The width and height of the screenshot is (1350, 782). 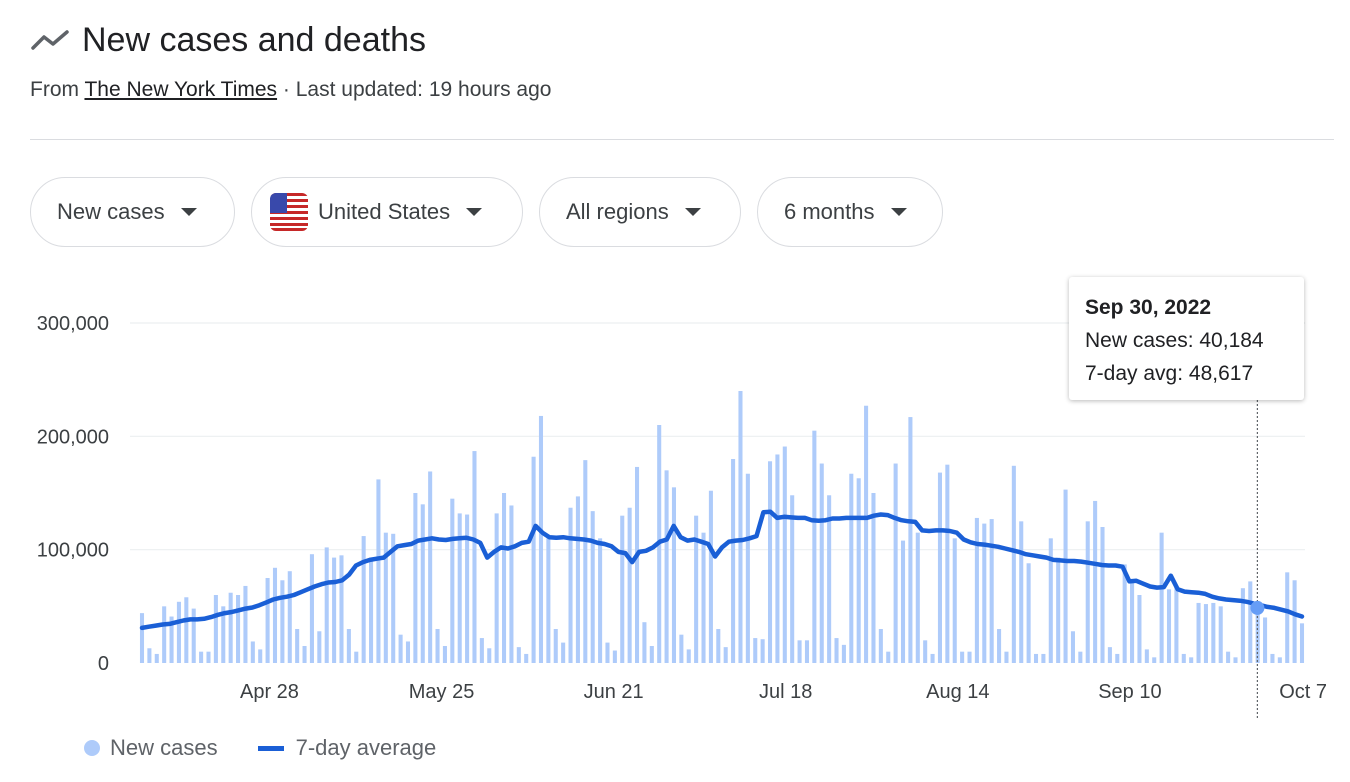 I want to click on metric-dropdown-label: New cases, so click(x=111, y=211).